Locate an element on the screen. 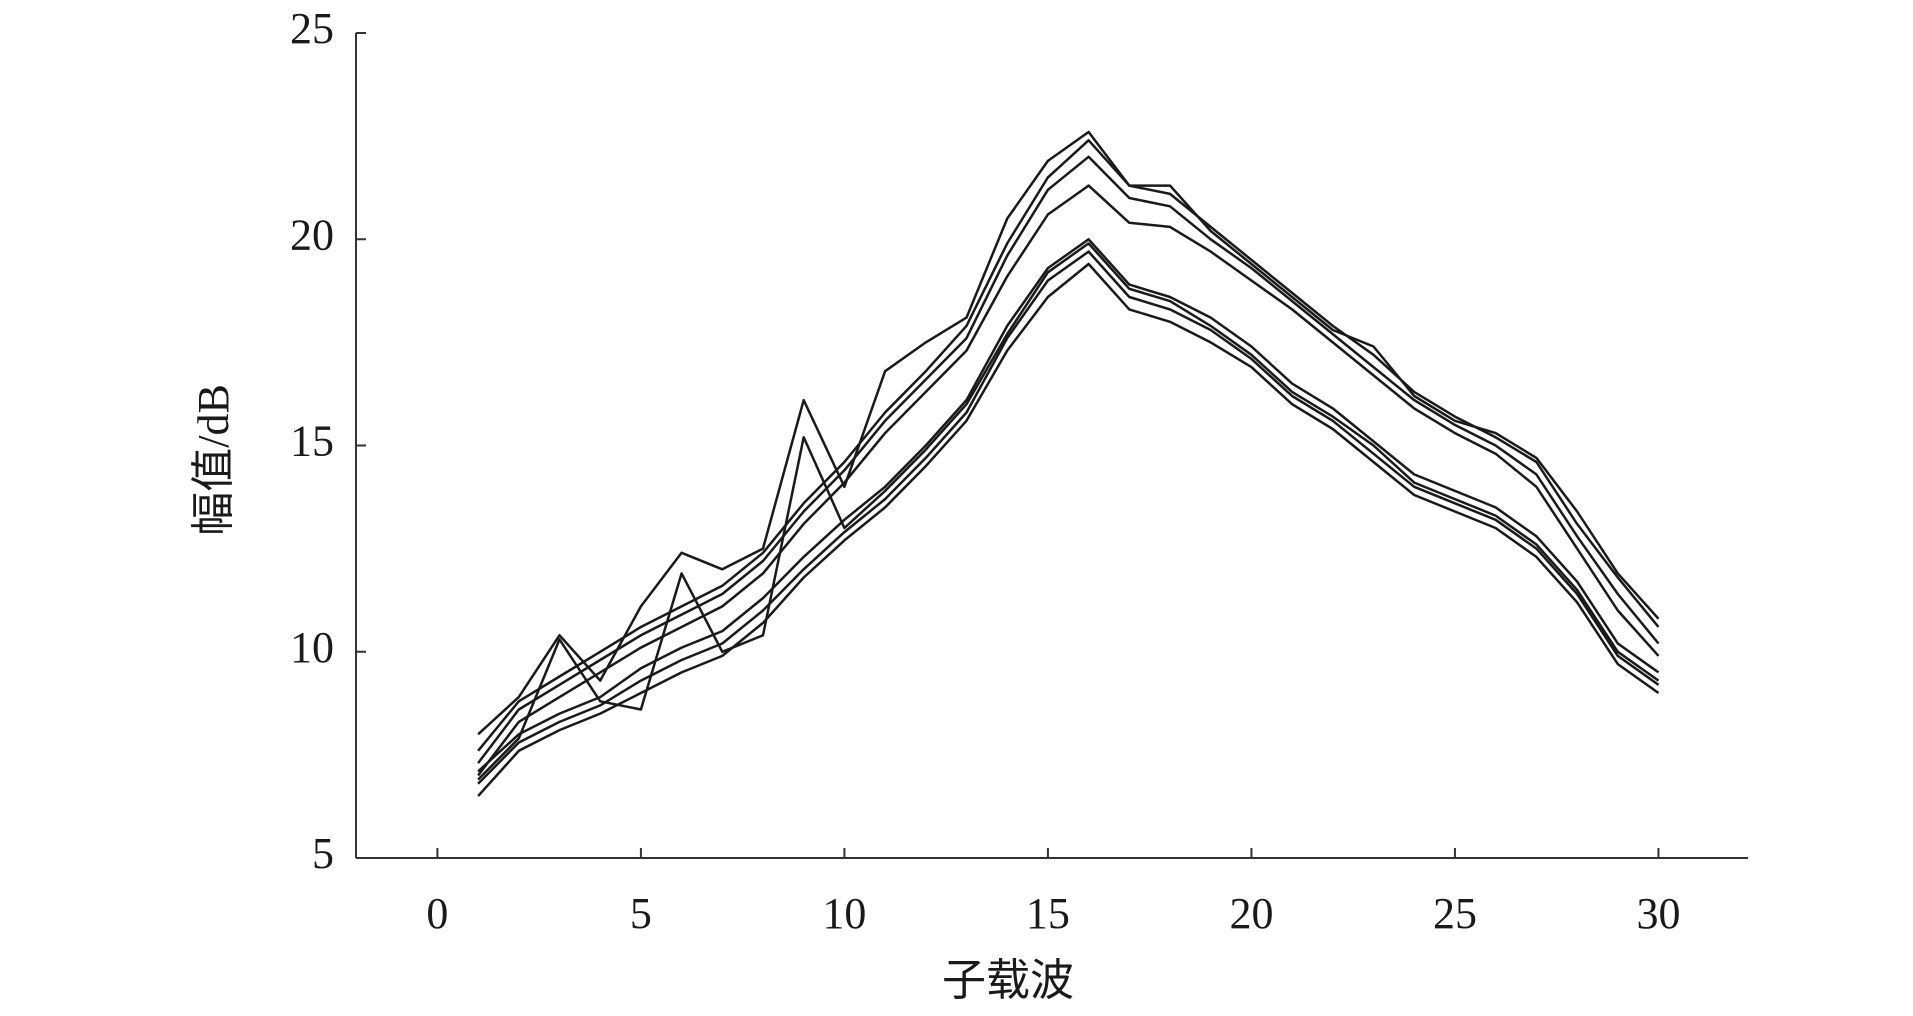 The height and width of the screenshot is (1016, 1913). x-tick-label: 30 is located at coordinates (1658, 913).